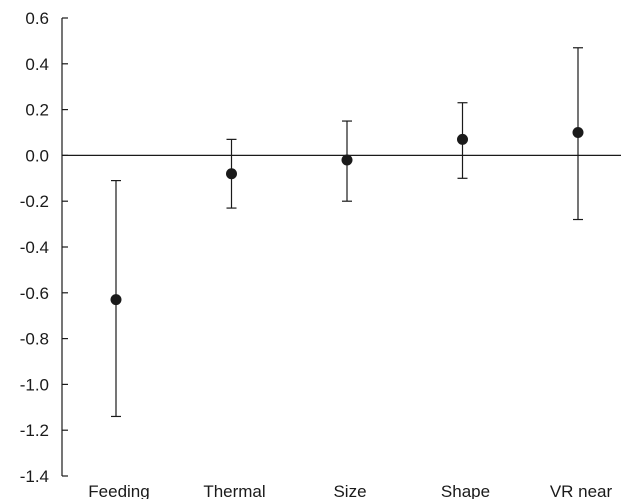  Describe the element at coordinates (347, 160) in the screenshot. I see `point-size` at that location.